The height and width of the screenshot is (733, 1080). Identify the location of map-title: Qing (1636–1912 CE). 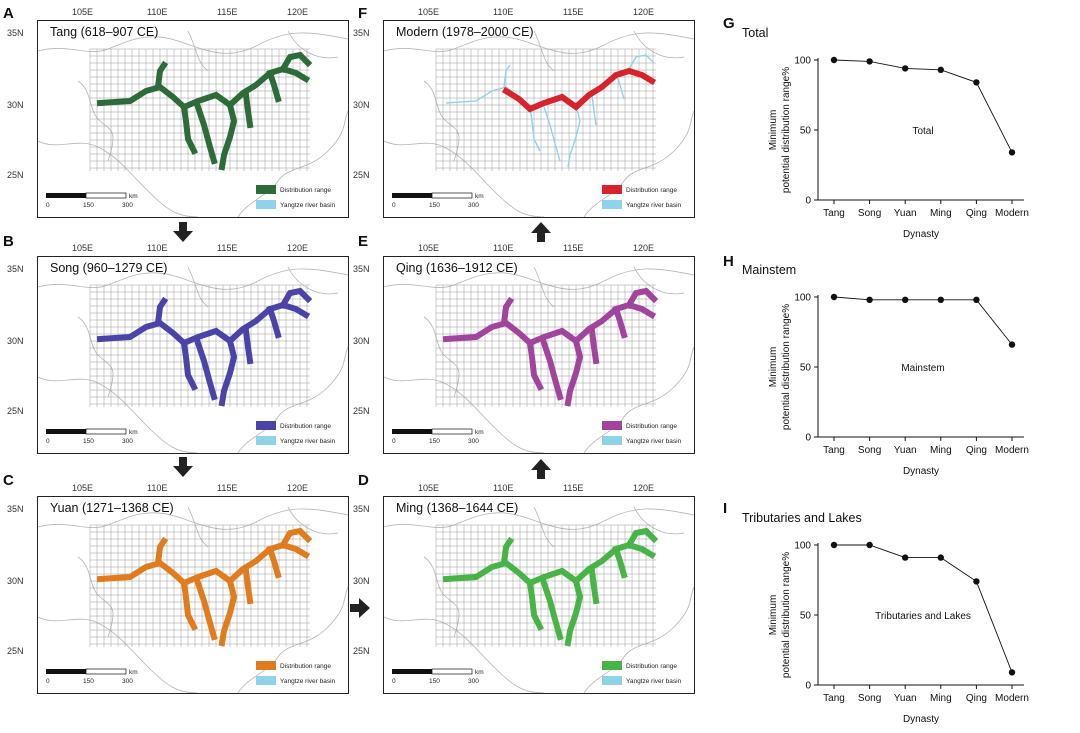
(457, 268).